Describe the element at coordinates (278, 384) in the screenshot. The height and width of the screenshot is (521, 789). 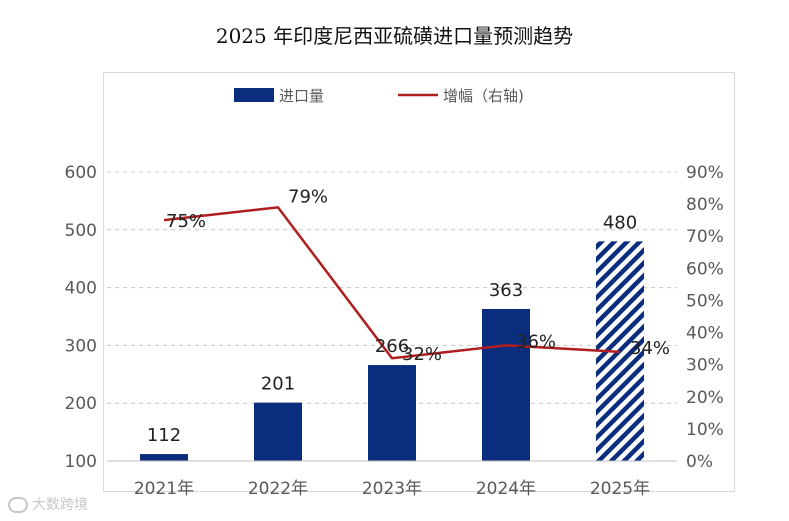
I see `bar-value-label: 201` at that location.